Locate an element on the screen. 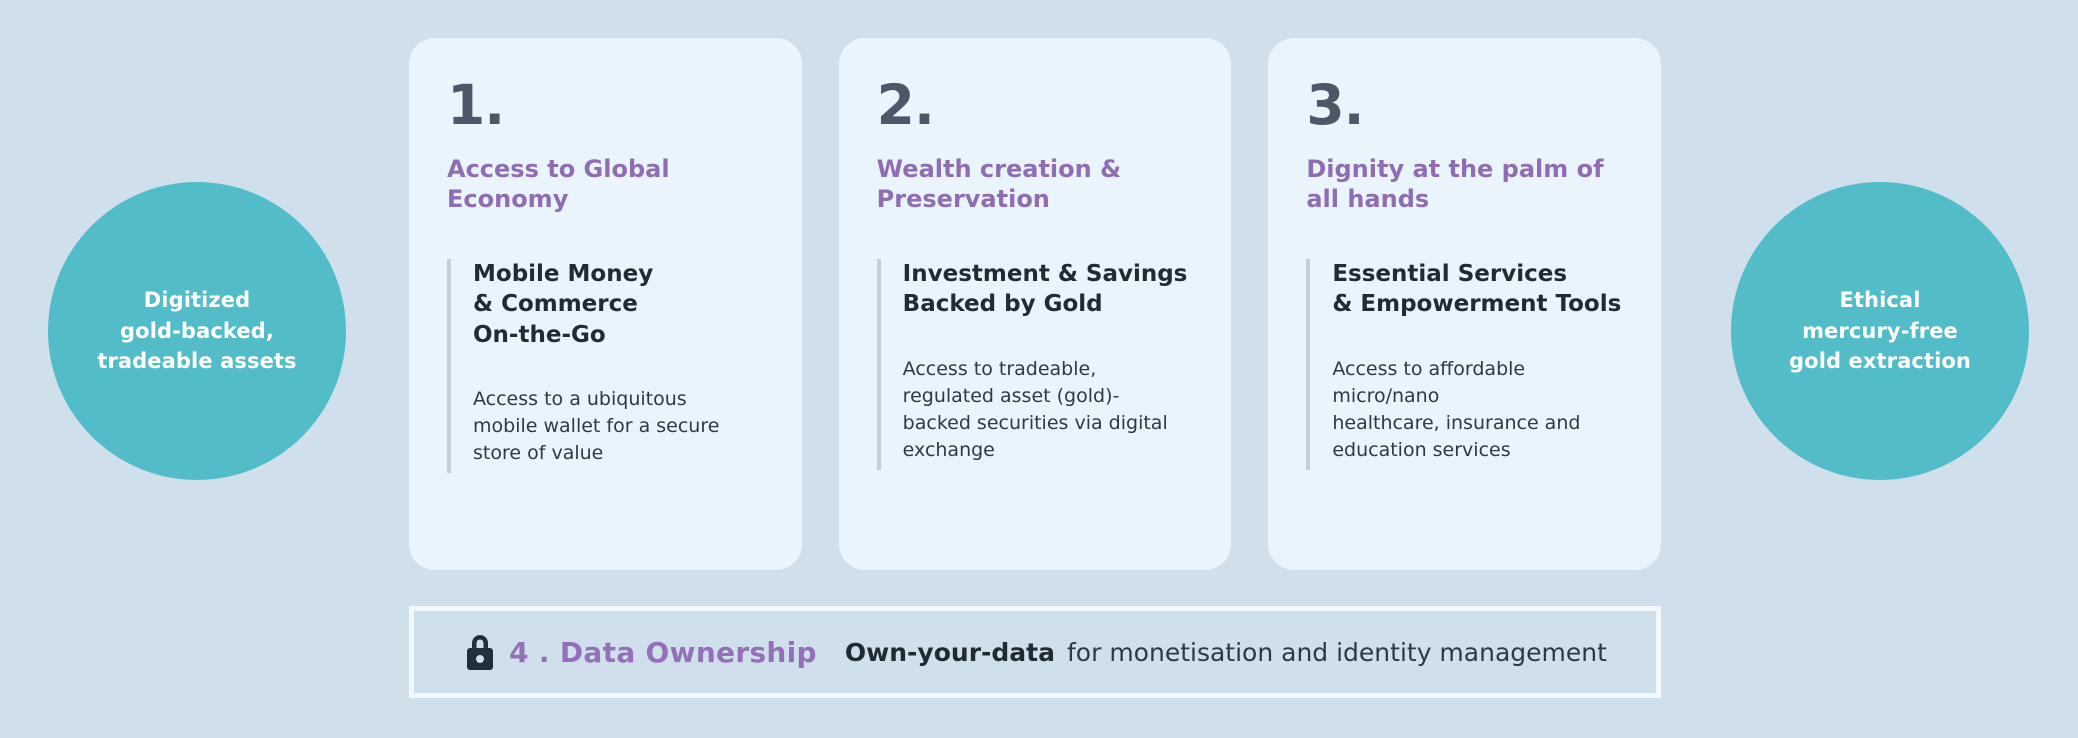 This screenshot has height=738, width=2078. left-circle-label: Digitized gold-backed, tradeable assets is located at coordinates (197, 330).